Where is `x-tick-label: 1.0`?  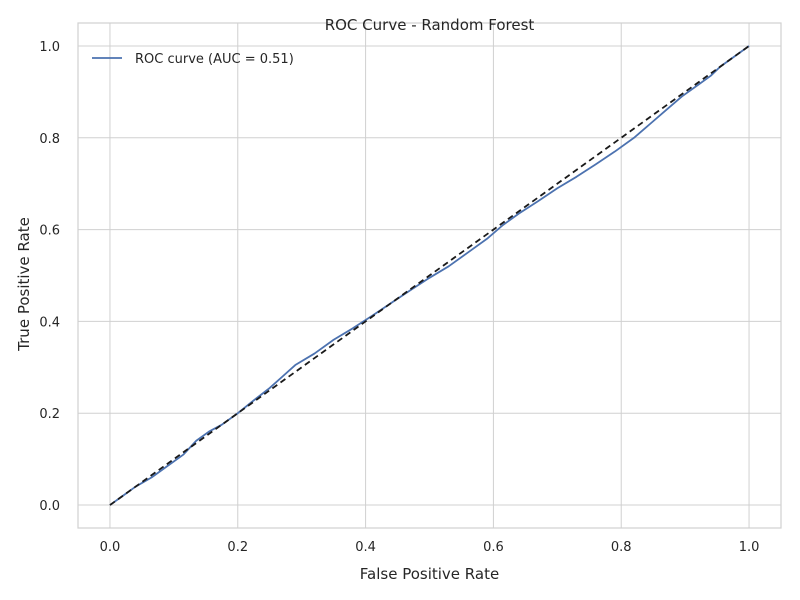 x-tick-label: 1.0 is located at coordinates (749, 547).